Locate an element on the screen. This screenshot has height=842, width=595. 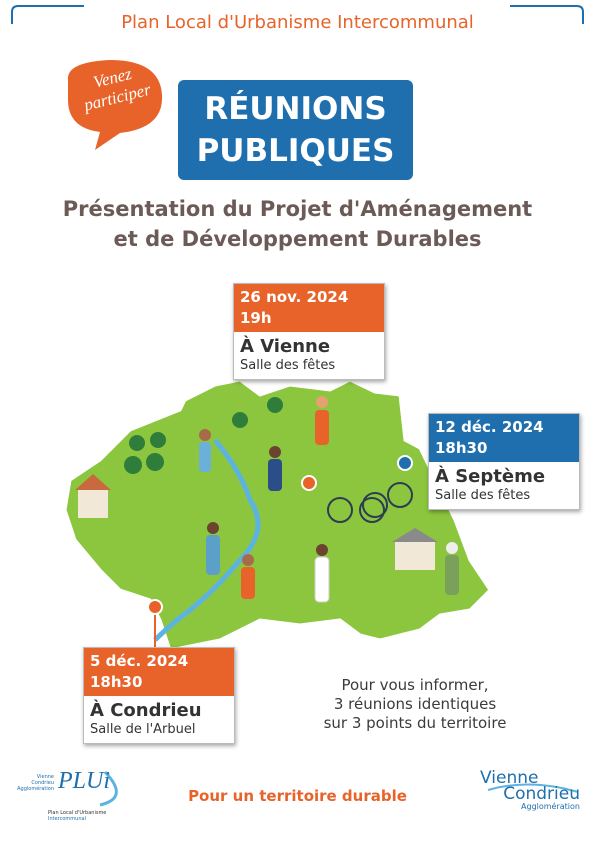
date: 5 déc. 2024 is located at coordinates (139, 661).